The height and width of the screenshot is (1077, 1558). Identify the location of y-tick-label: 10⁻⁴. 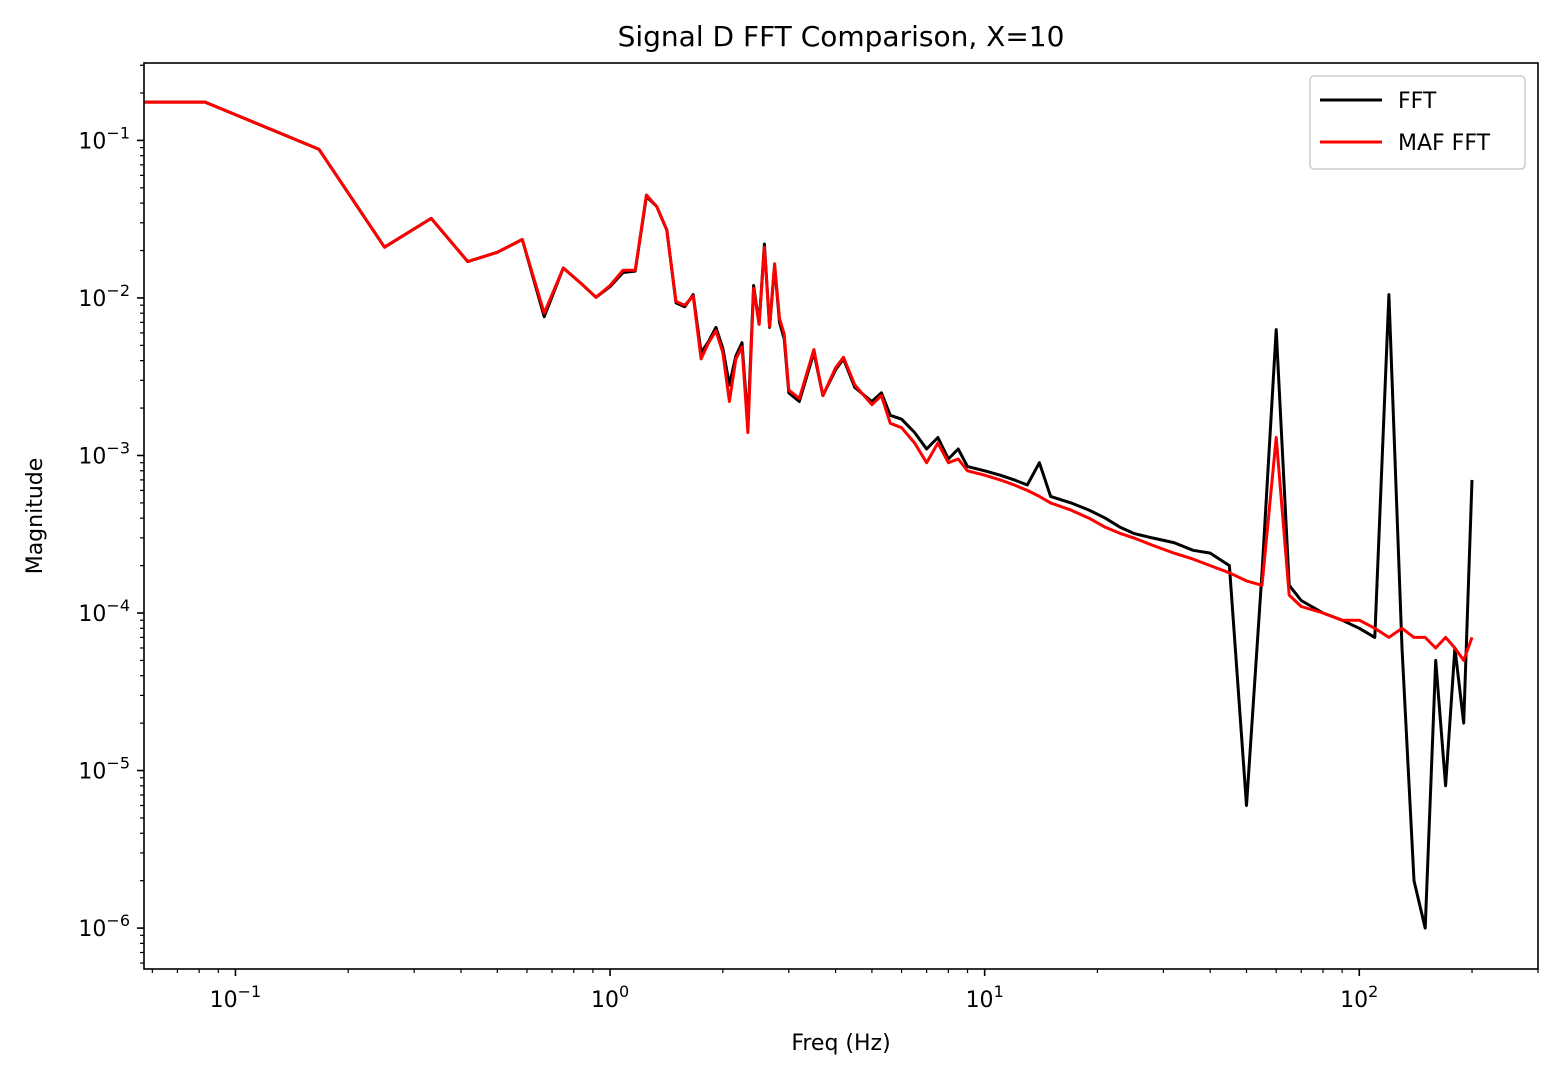
(104, 611).